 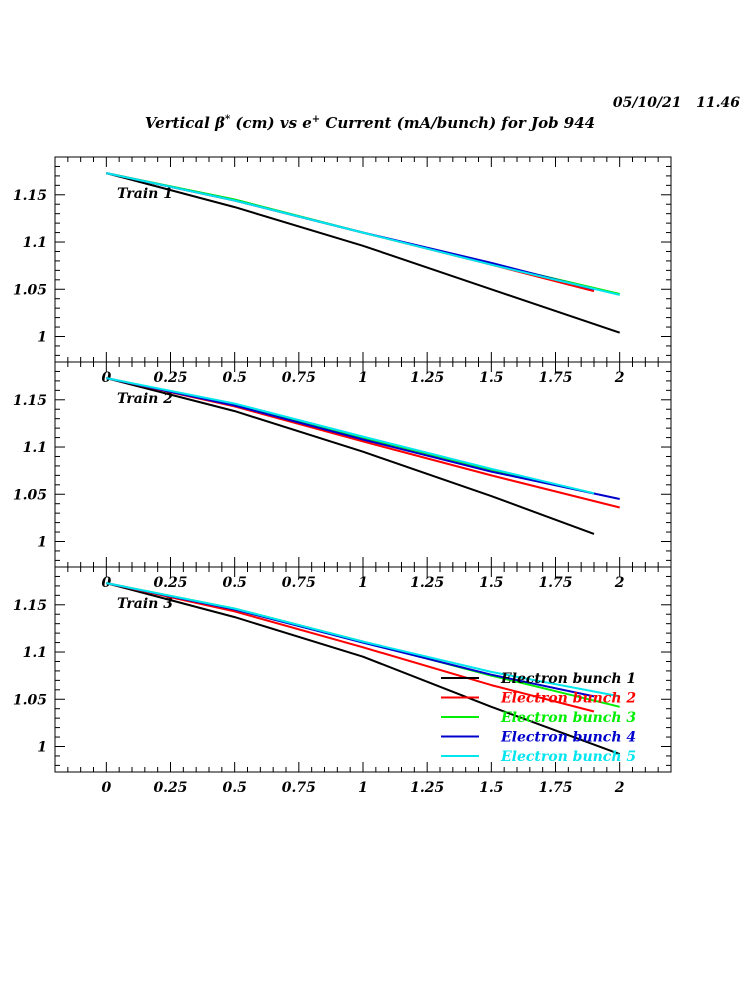 I want to click on panel-1-xtick-label: 1.25, so click(x=427, y=378).